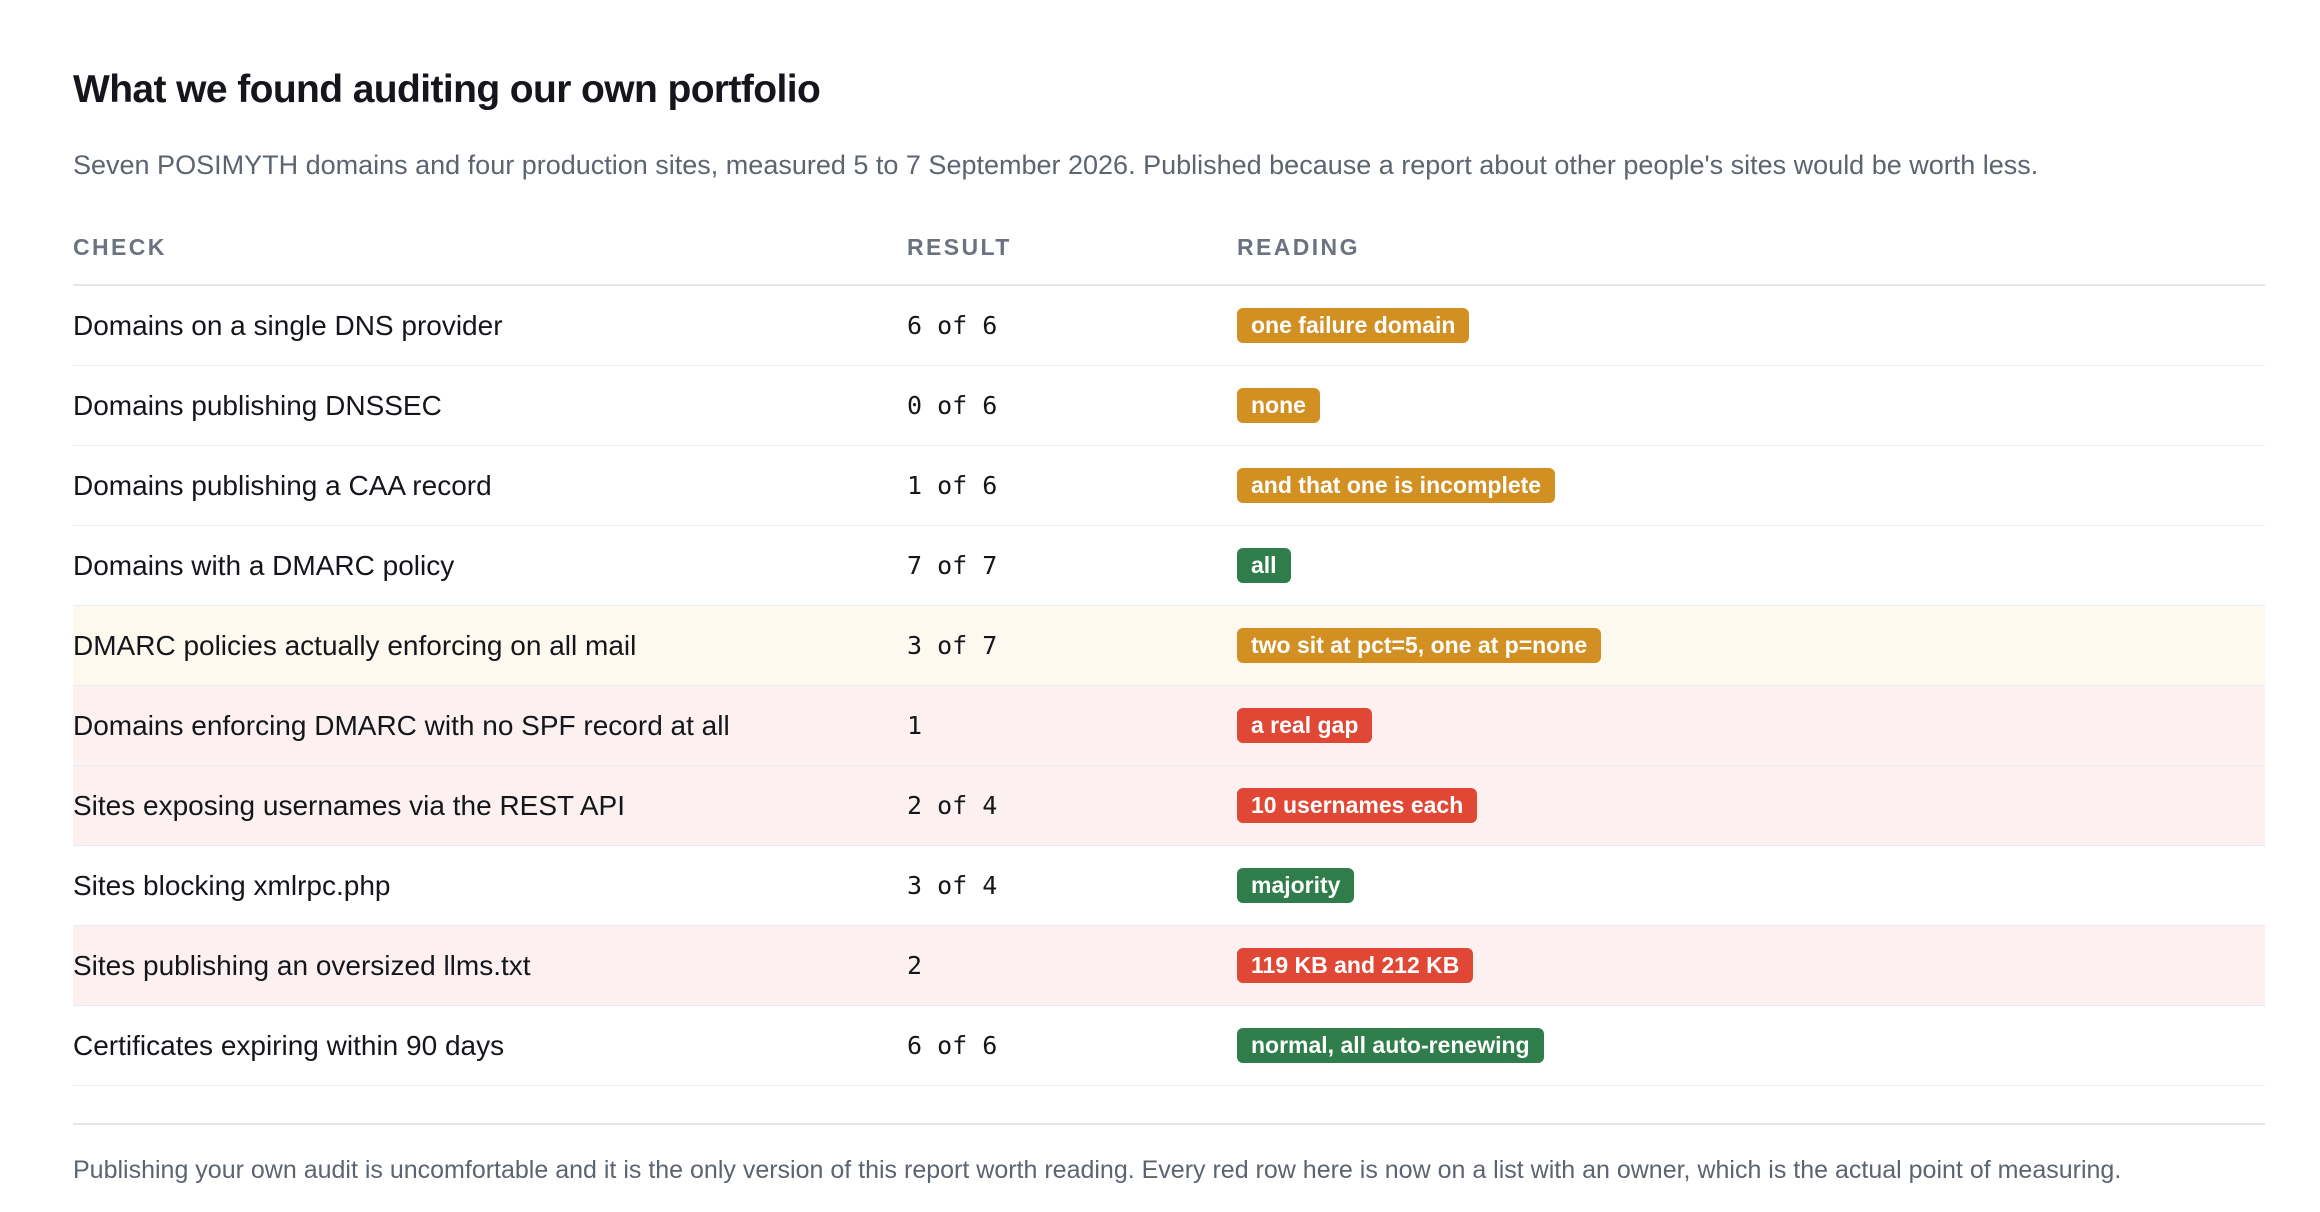 The height and width of the screenshot is (1212, 2320). What do you see at coordinates (1353, 325) in the screenshot?
I see `reading-badge: one failure domain` at bounding box center [1353, 325].